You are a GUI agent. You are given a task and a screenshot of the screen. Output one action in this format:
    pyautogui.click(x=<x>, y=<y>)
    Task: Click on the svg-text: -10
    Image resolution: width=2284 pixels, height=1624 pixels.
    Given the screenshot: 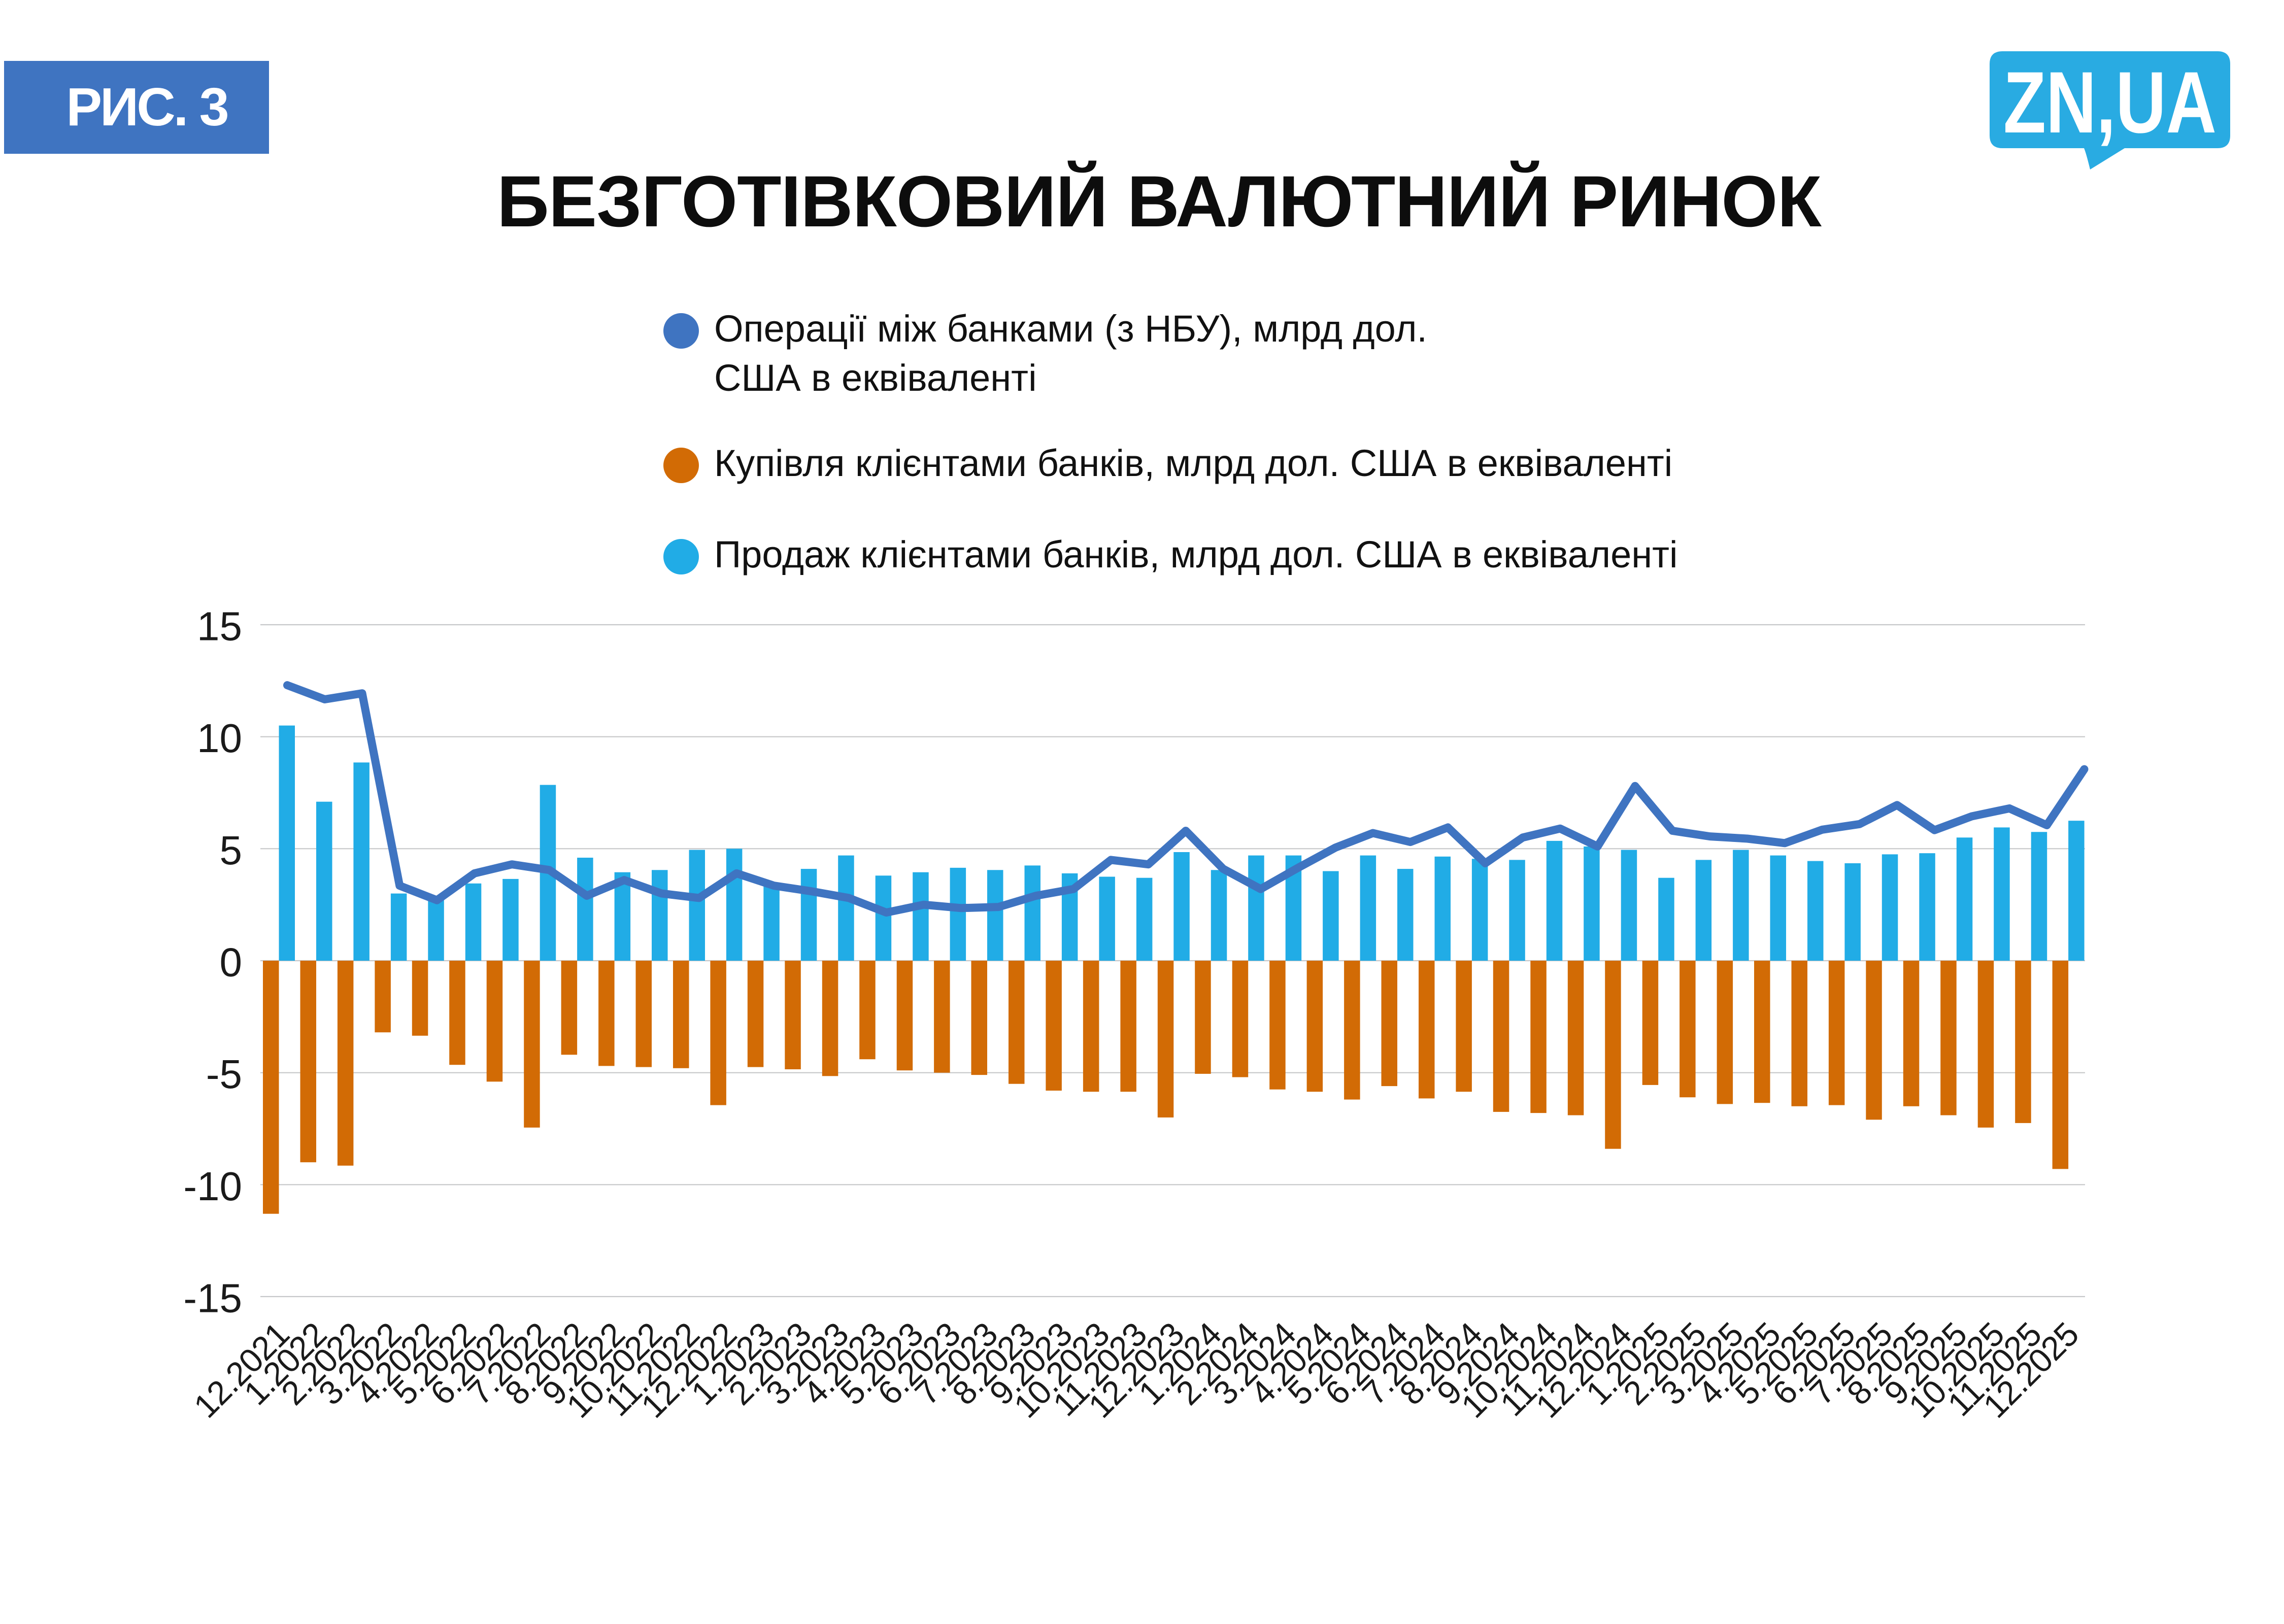 What is the action you would take?
    pyautogui.click(x=212, y=1186)
    